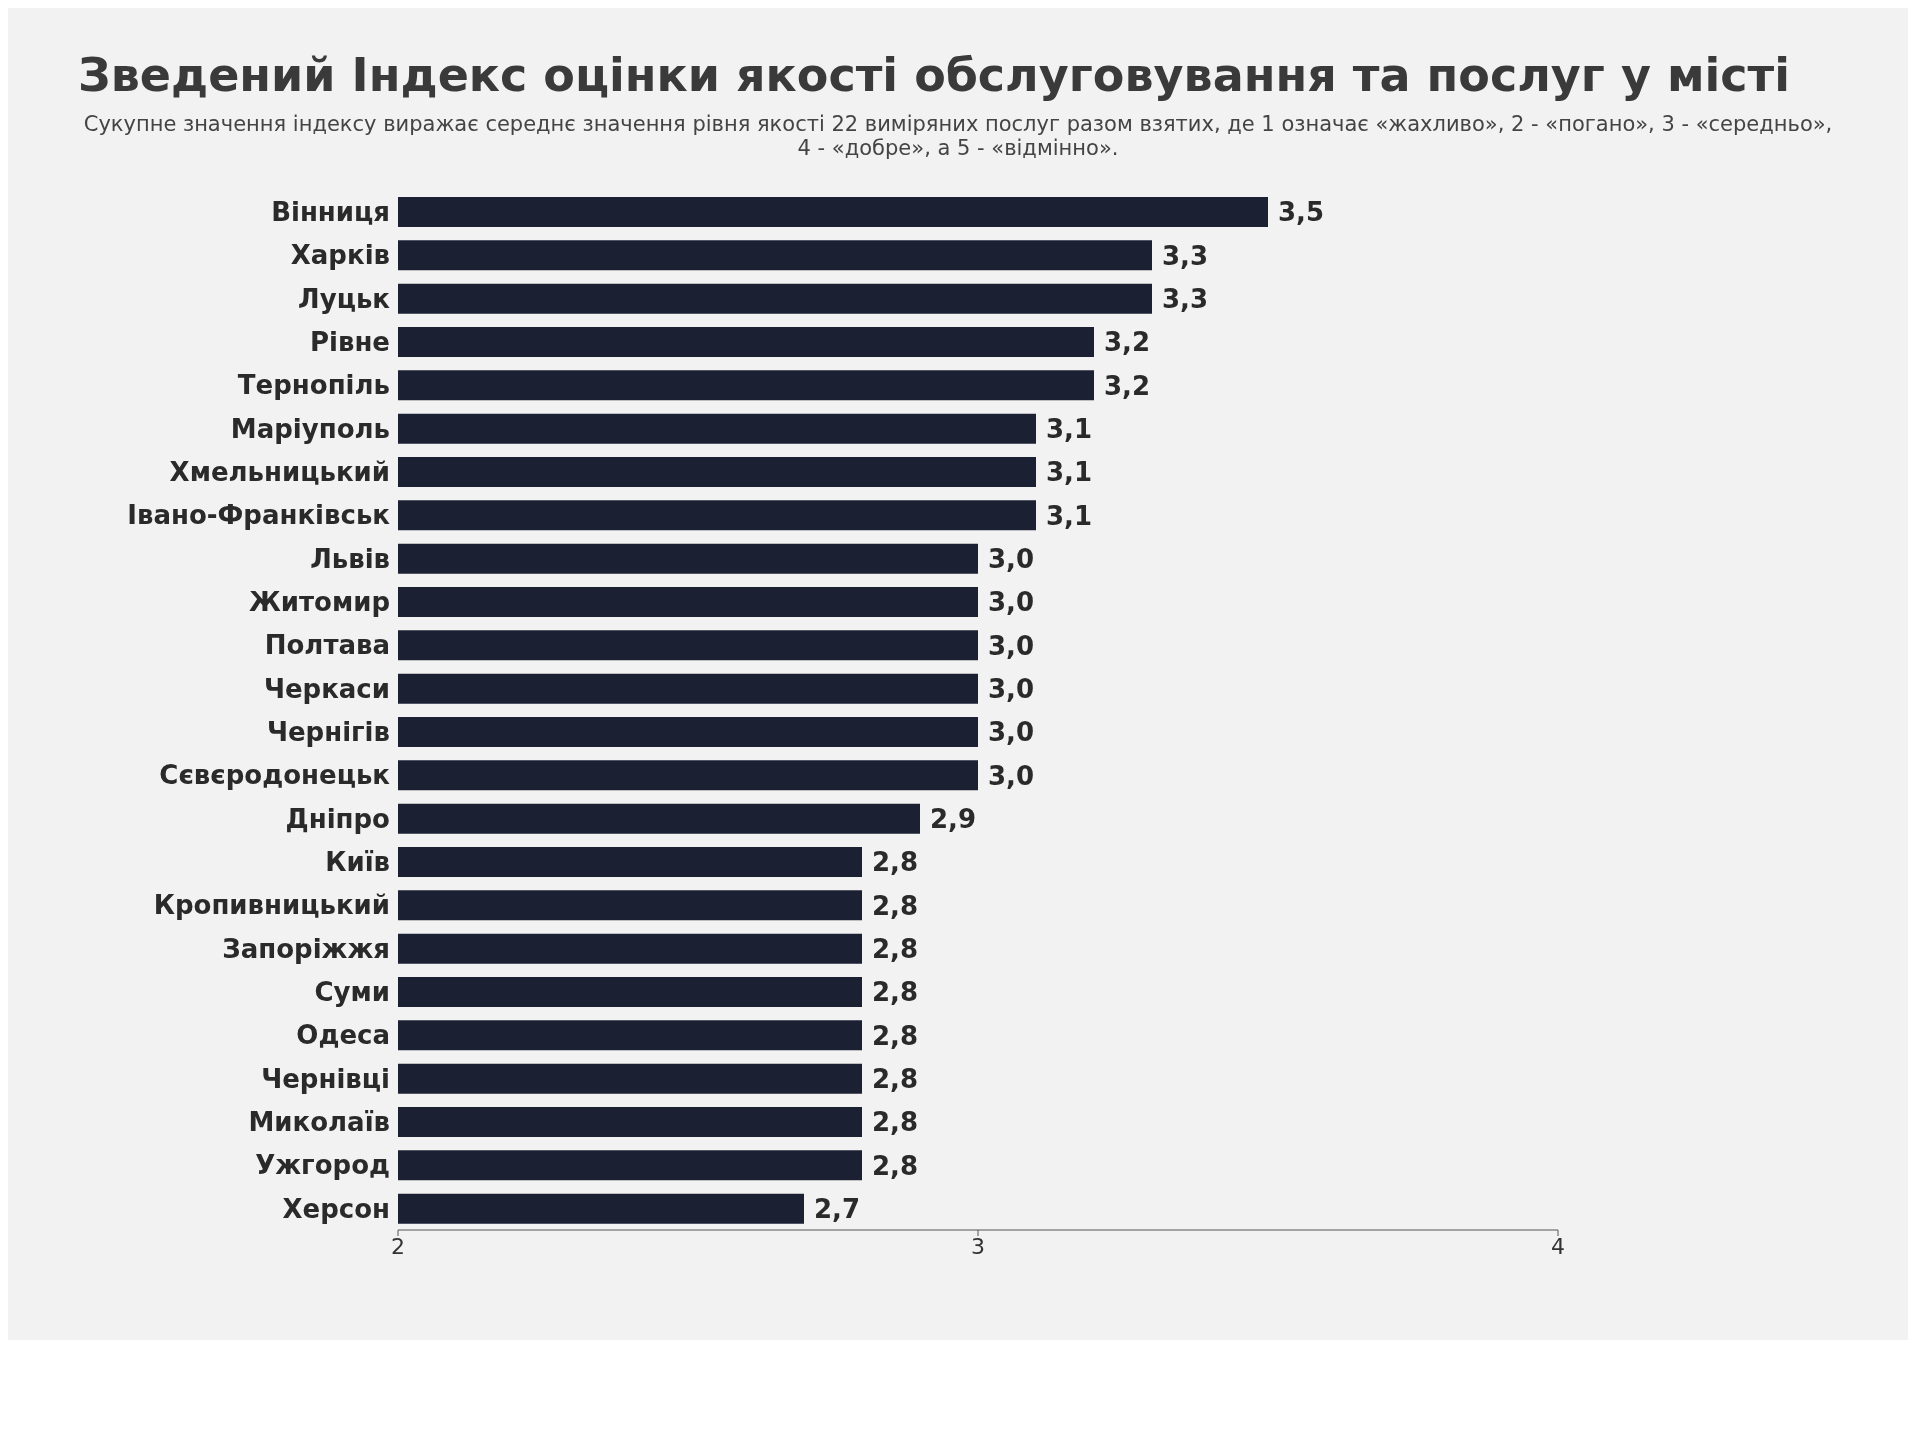  Describe the element at coordinates (934, 75) in the screenshot. I see `chart-title: Зведений Індекс оцінки якості обслуговування та послуг у місті` at that location.